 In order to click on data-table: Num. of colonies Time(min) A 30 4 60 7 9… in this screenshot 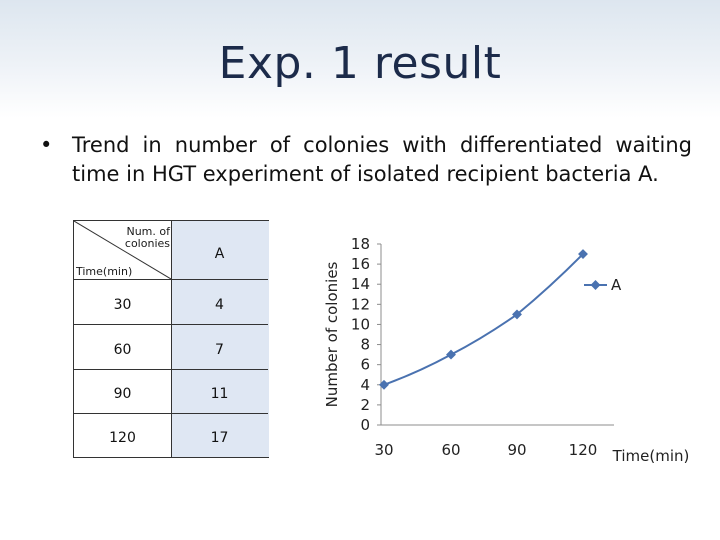, I will do `click(171, 339)`.